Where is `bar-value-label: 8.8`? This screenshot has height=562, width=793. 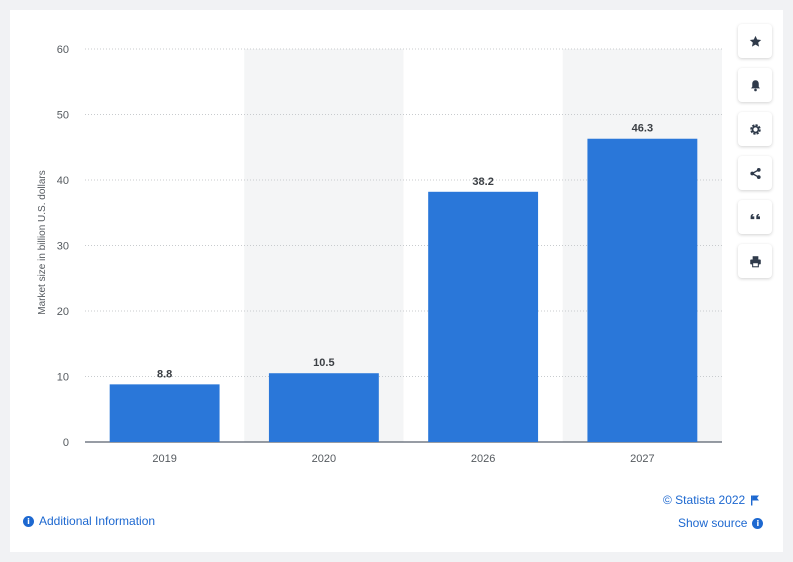
bar-value-label: 8.8 is located at coordinates (164, 374).